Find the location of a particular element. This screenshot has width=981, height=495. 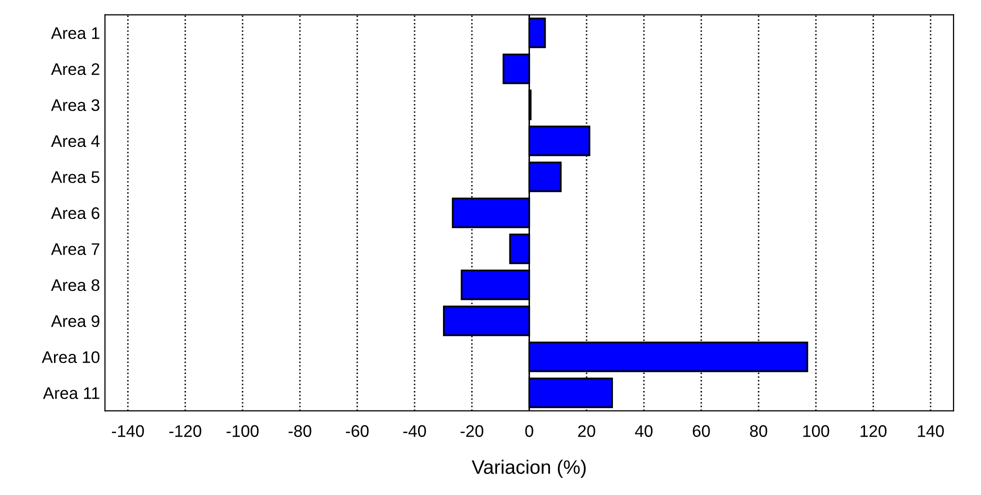

x-tick-label: 20 is located at coordinates (587, 431).